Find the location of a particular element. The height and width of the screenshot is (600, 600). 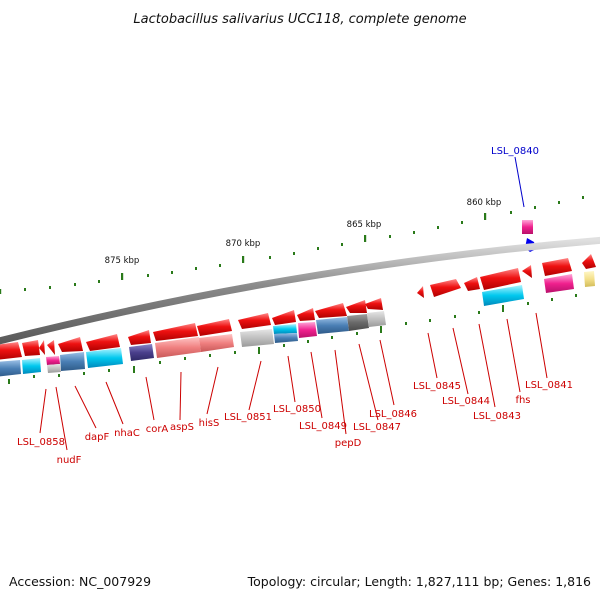

gene-label-lsl-0846: LSL_0846 is located at coordinates (393, 414).